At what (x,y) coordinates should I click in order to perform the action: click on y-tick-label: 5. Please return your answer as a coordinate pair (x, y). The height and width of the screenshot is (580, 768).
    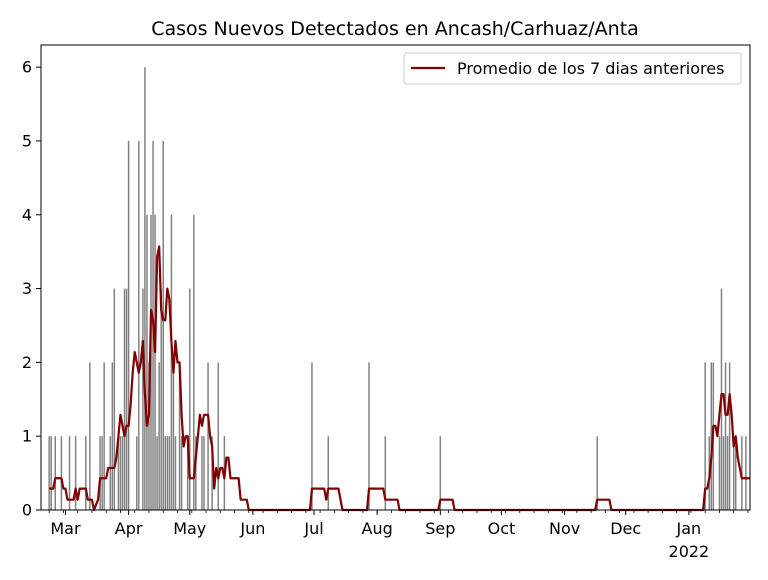
    Looking at the image, I should click on (27, 140).